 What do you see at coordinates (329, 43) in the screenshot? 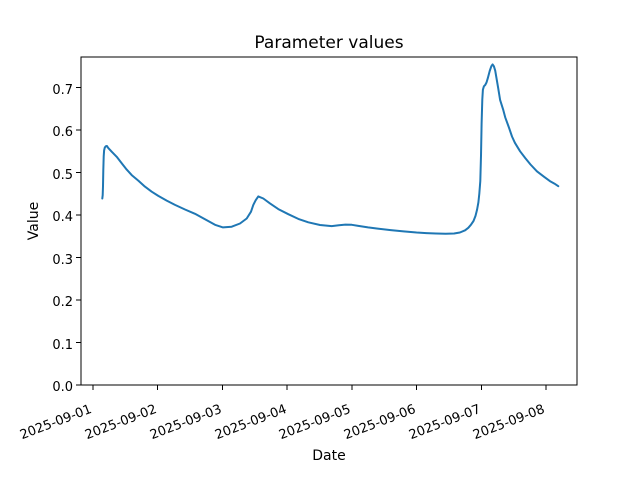
I see `chart-title: Parameter values` at bounding box center [329, 43].